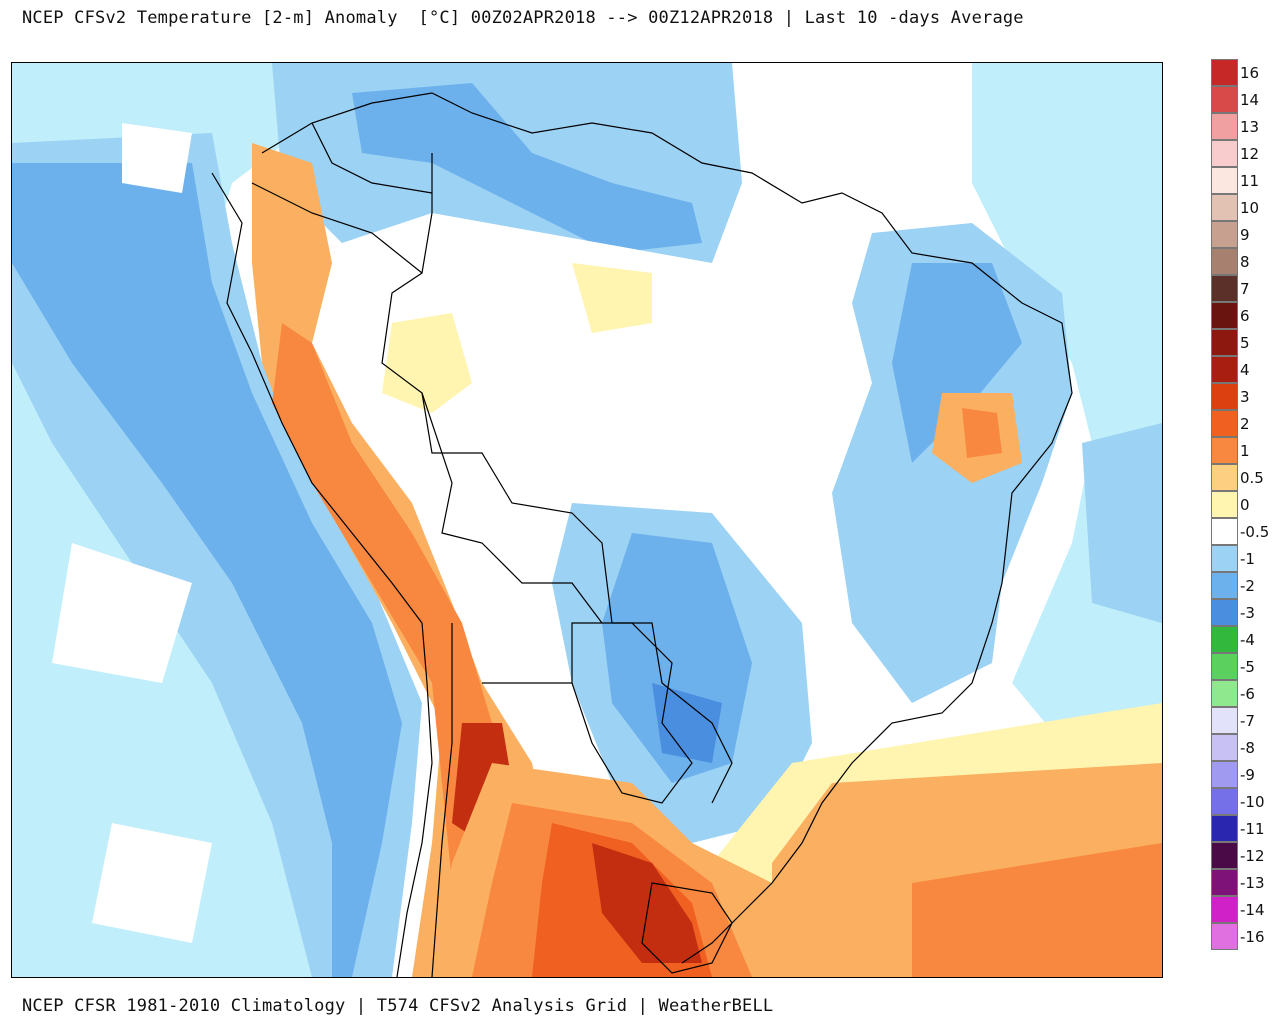 The height and width of the screenshot is (1024, 1280). I want to click on colorbar-tick-label: -11, so click(1252, 828).